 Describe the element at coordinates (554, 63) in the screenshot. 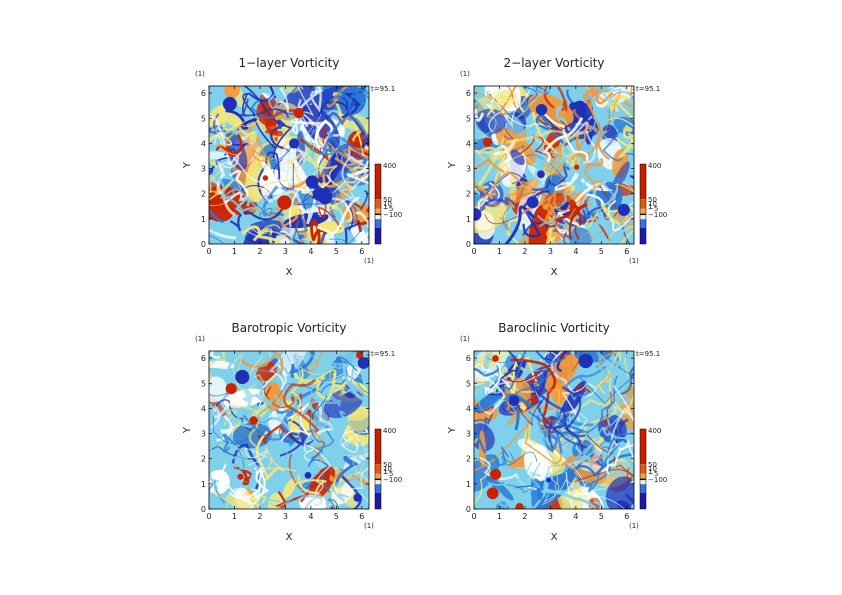

I see `panel-title: 2−layer Vorticity` at that location.